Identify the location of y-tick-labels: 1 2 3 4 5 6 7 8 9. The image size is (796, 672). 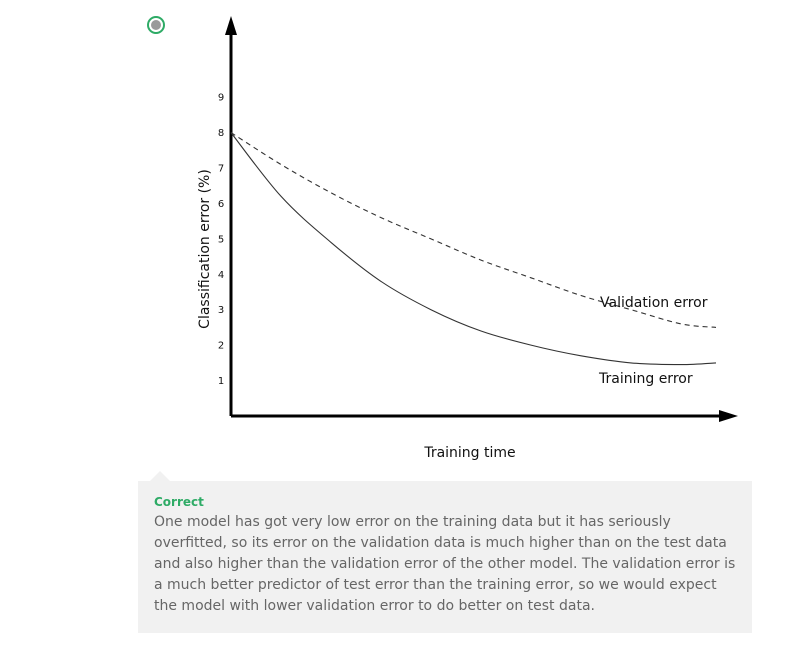
(221, 240).